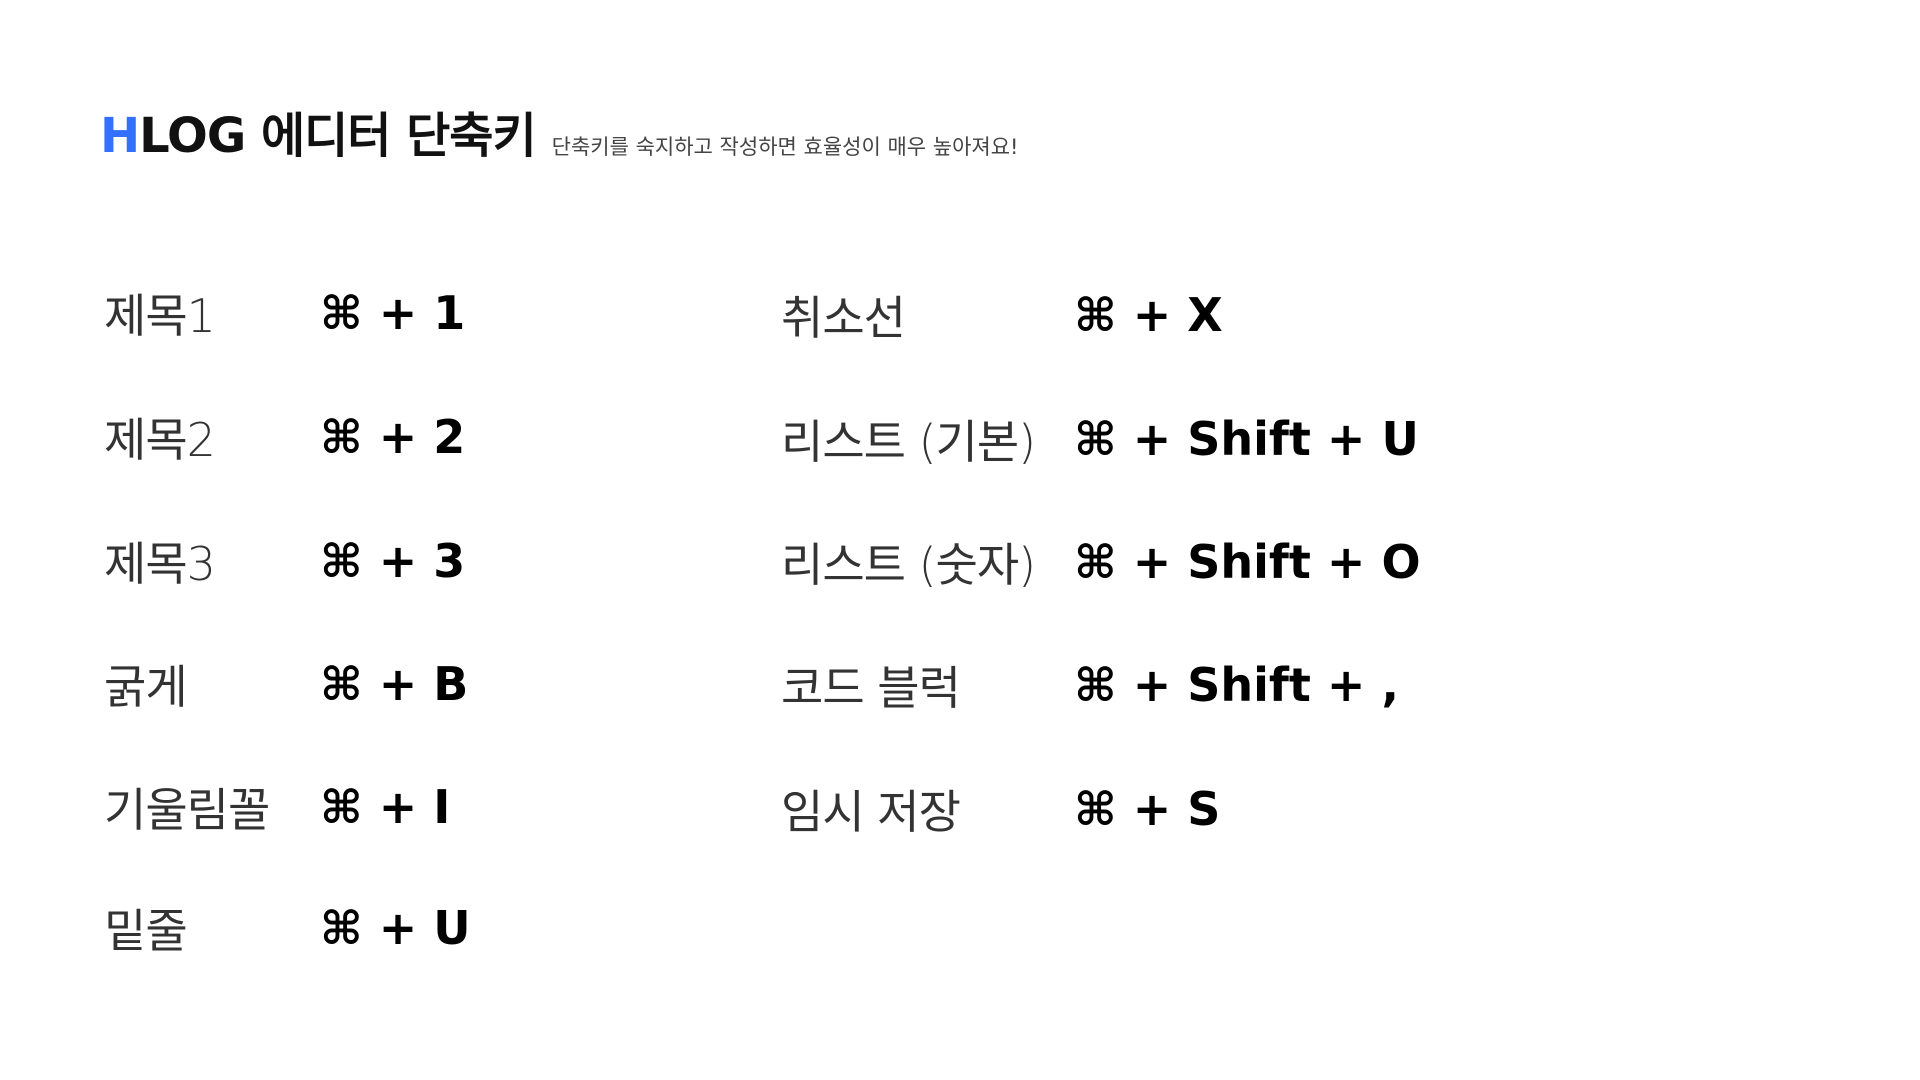 The width and height of the screenshot is (1920, 1080). Describe the element at coordinates (160, 440) in the screenshot. I see `shortcut-label: 제목2` at that location.